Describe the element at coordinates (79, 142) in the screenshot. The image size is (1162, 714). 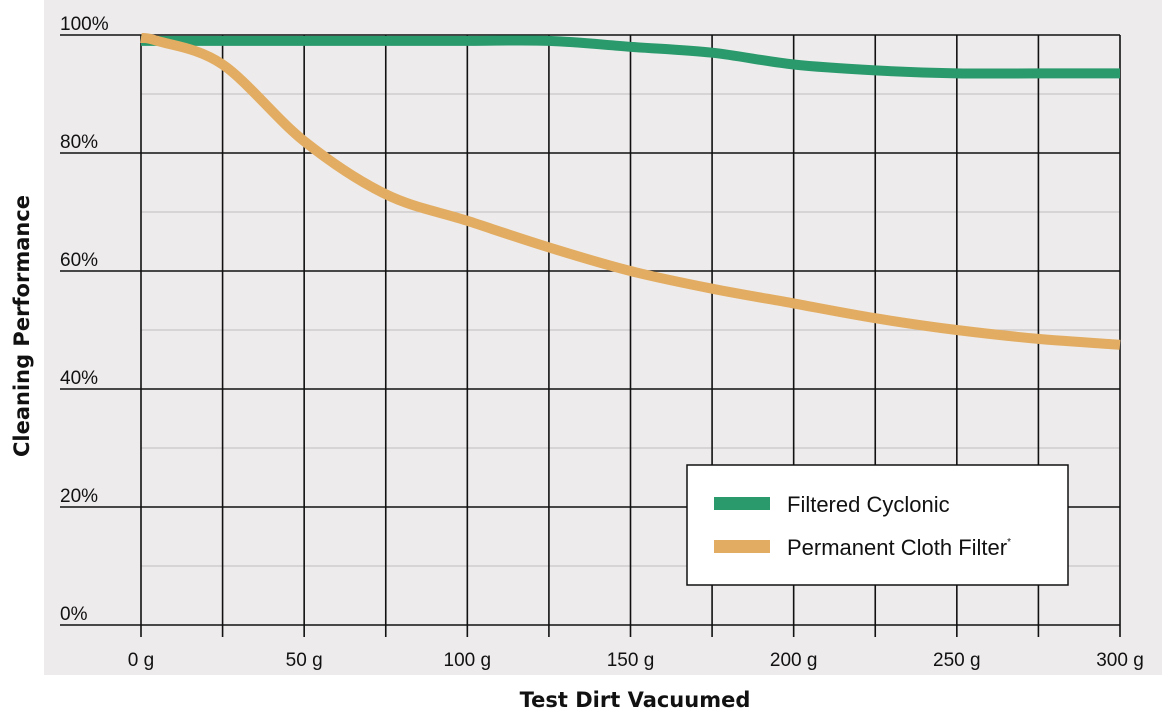
I see `y-tick-label: 80%` at that location.